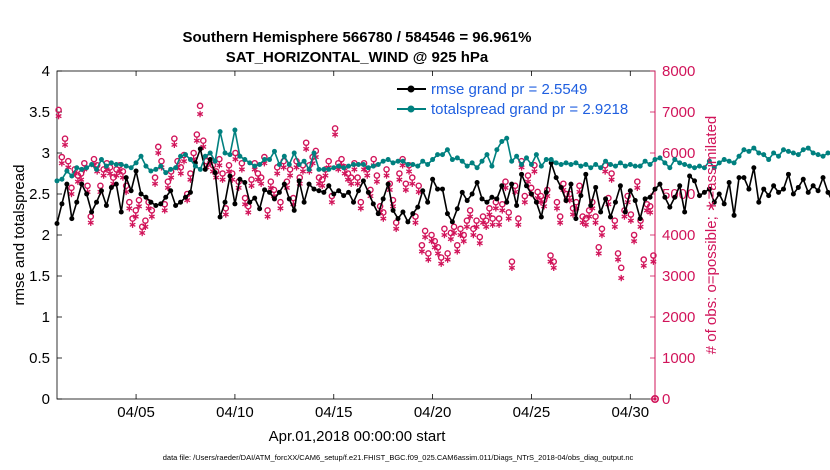 Image resolution: width=830 pixels, height=470 pixels. What do you see at coordinates (358, 436) in the screenshot?
I see `x-axis-label: Apr.01,2018 00:00:00 start` at bounding box center [358, 436].